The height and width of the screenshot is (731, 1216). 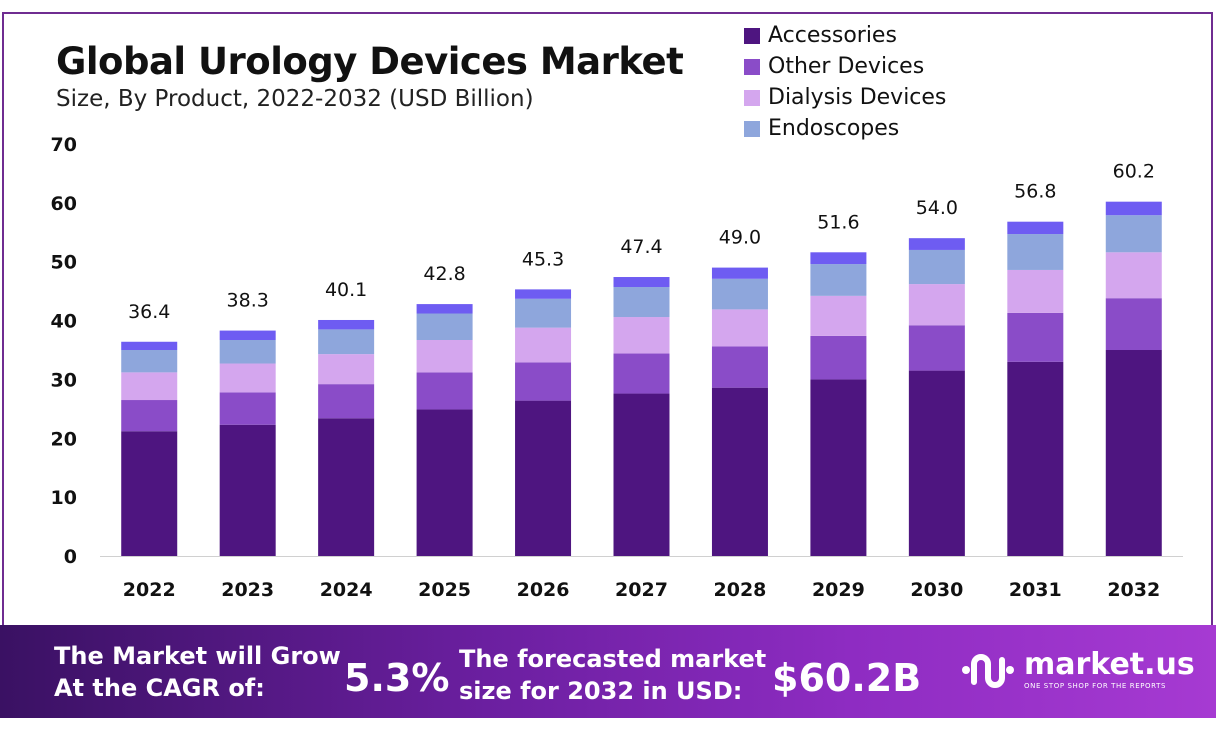 I want to click on x-tick-label: 2031, so click(x=1035, y=590).